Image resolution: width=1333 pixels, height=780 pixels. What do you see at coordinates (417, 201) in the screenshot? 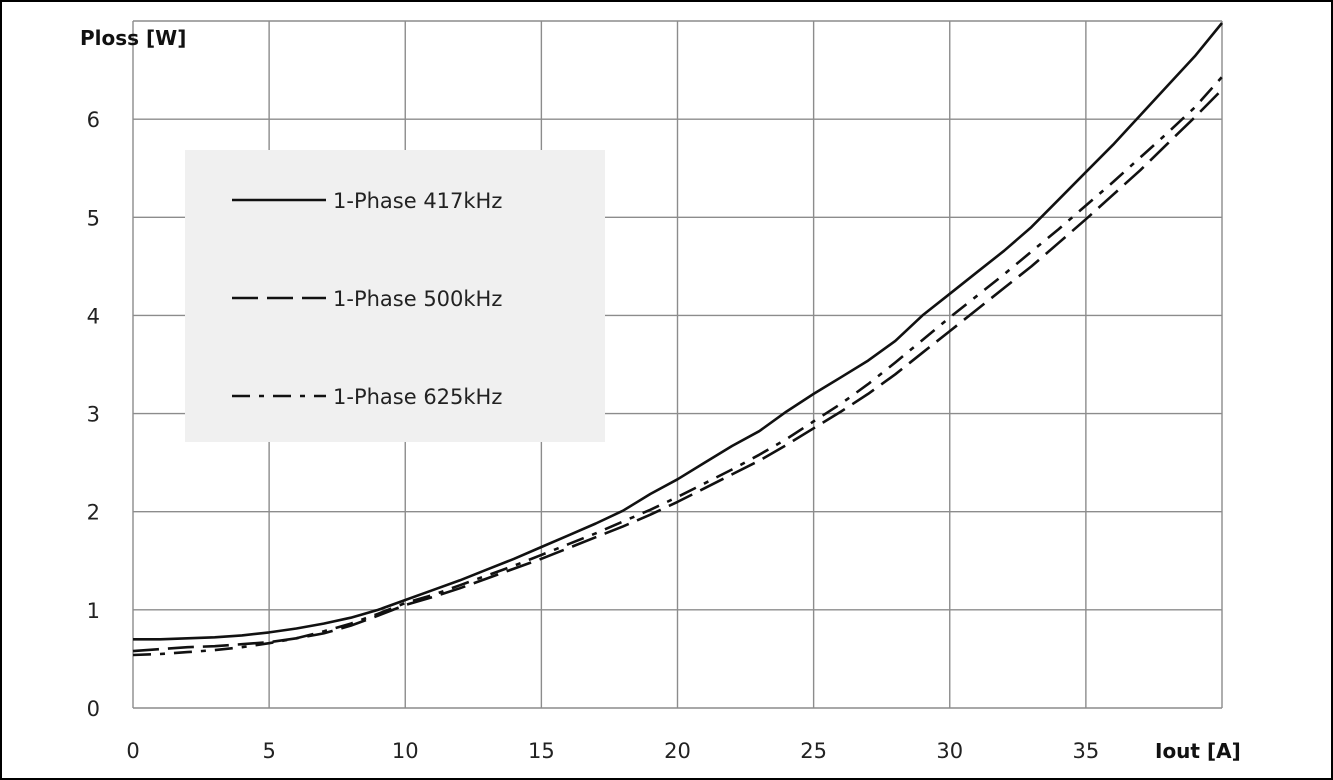
I see `legend-label-1: 1-Phase 417kHz` at bounding box center [417, 201].